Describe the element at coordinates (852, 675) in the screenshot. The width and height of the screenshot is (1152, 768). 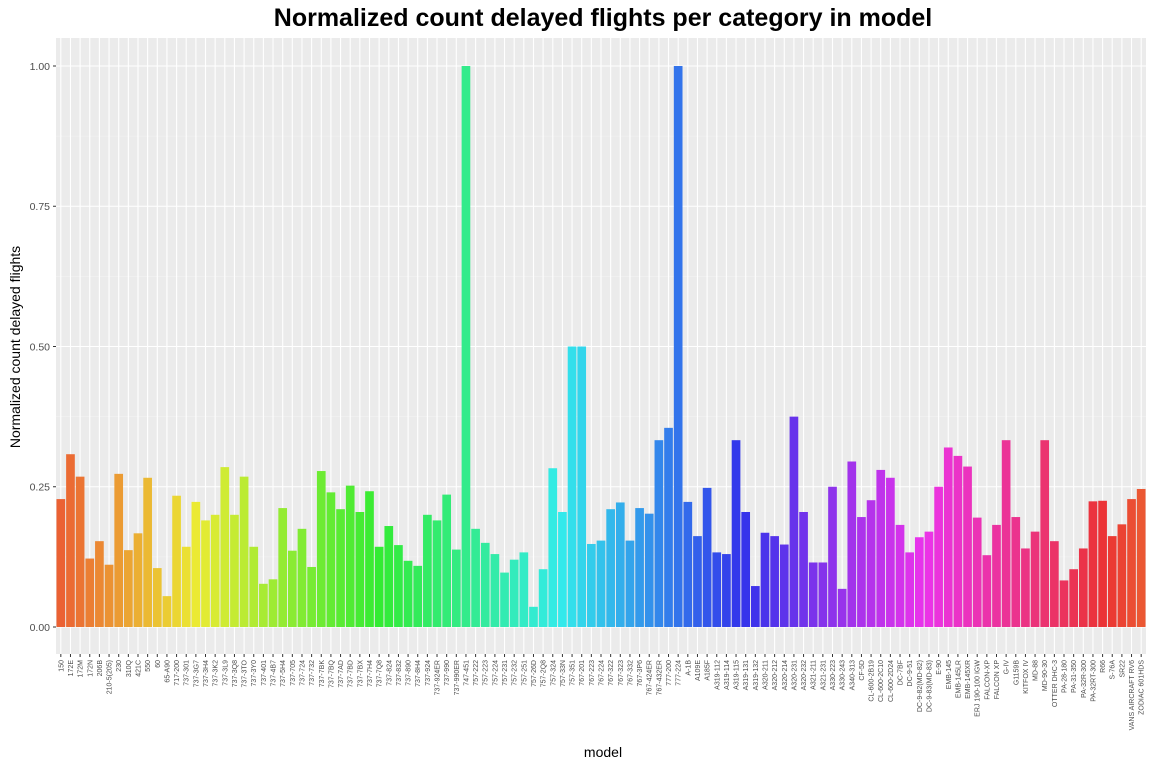
I see `x-tick-label: A340-313` at that location.